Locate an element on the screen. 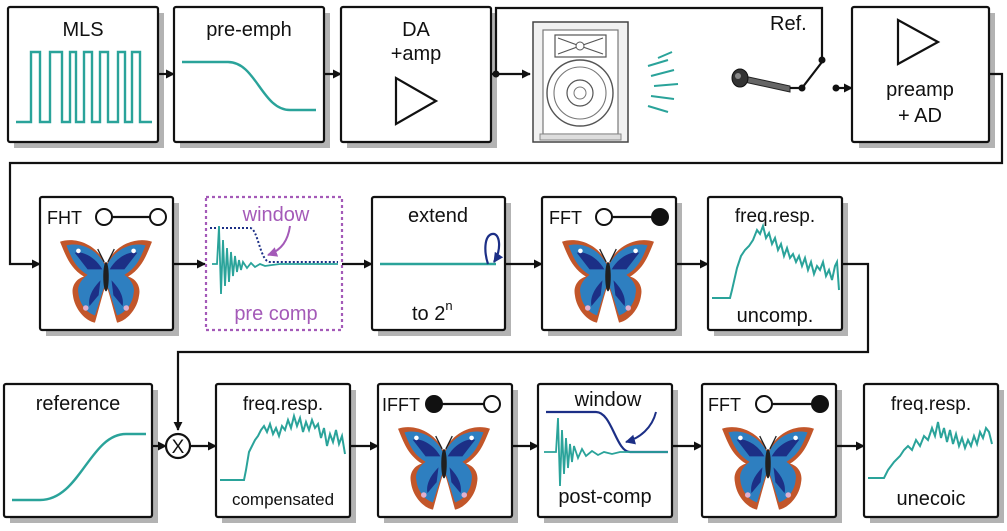 The height and width of the screenshot is (531, 1007). ifft-block: IFFT is located at coordinates (445, 450).